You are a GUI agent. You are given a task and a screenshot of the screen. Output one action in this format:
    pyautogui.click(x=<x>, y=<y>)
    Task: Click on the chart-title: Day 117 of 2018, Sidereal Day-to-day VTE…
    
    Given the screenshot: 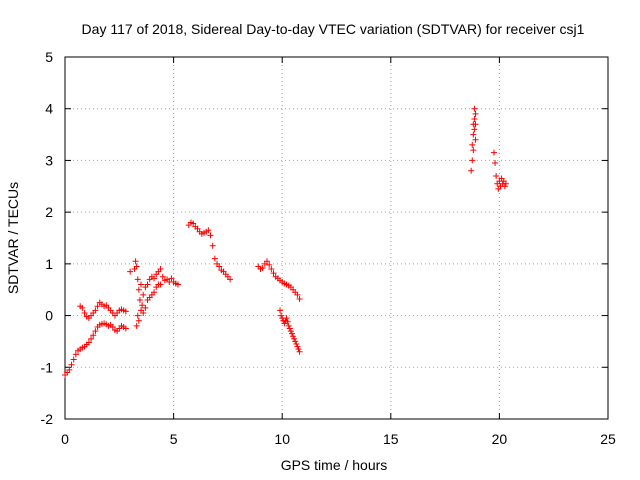 What is the action you would take?
    pyautogui.click(x=333, y=29)
    